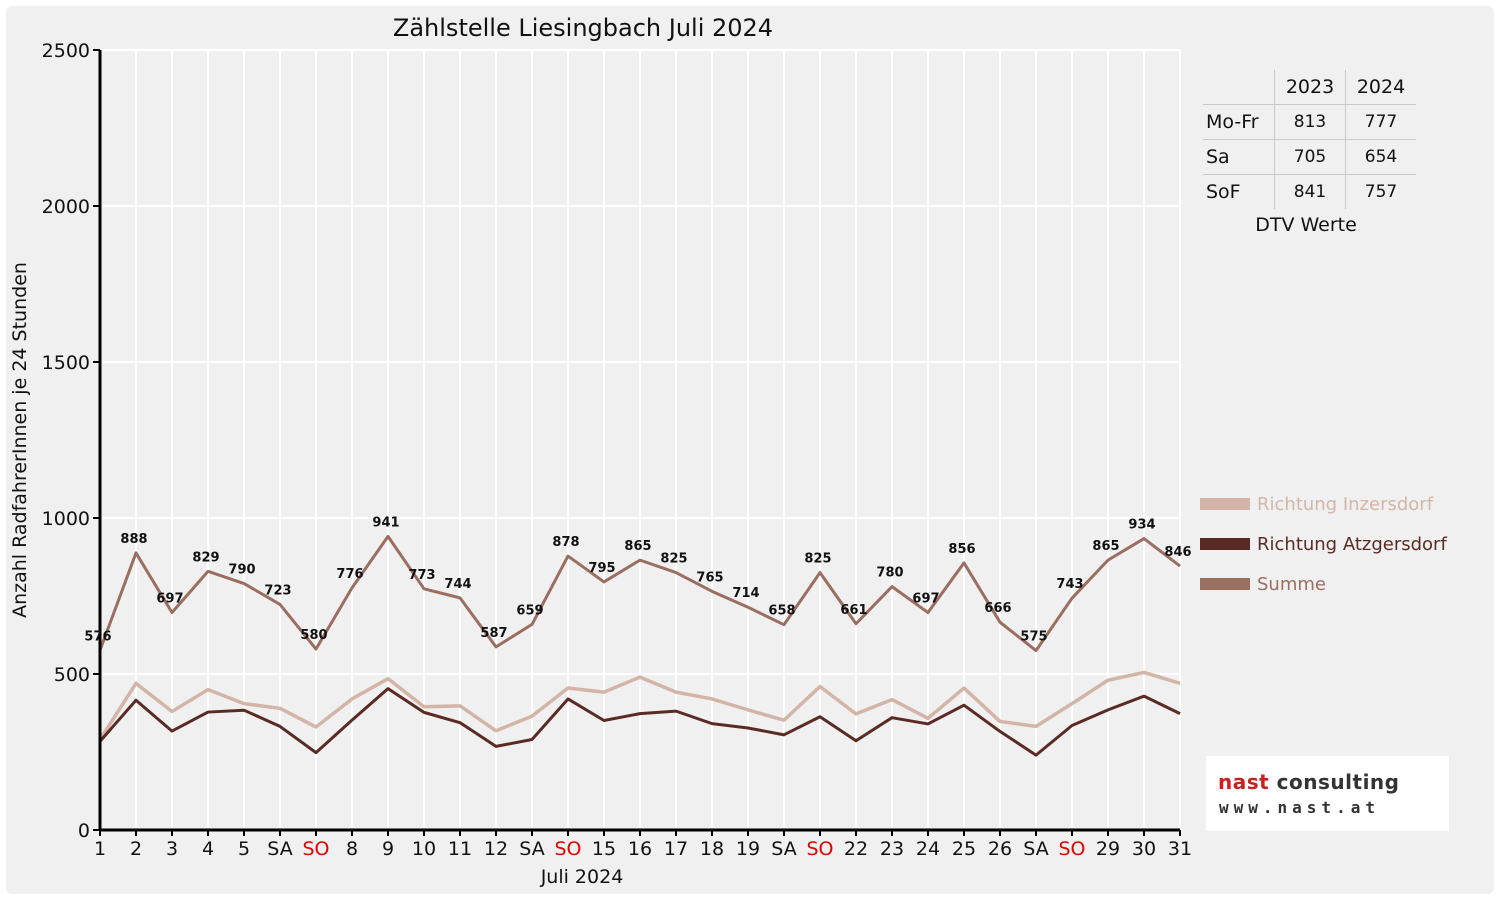  Describe the element at coordinates (583, 28) in the screenshot. I see `chart-title: Zählstelle Liesingbach Juli 2024` at that location.